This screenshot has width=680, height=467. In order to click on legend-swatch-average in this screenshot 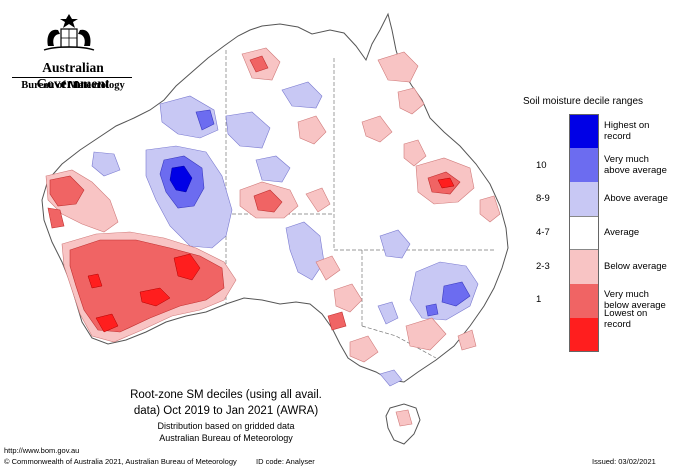, I will do `click(584, 233)`.